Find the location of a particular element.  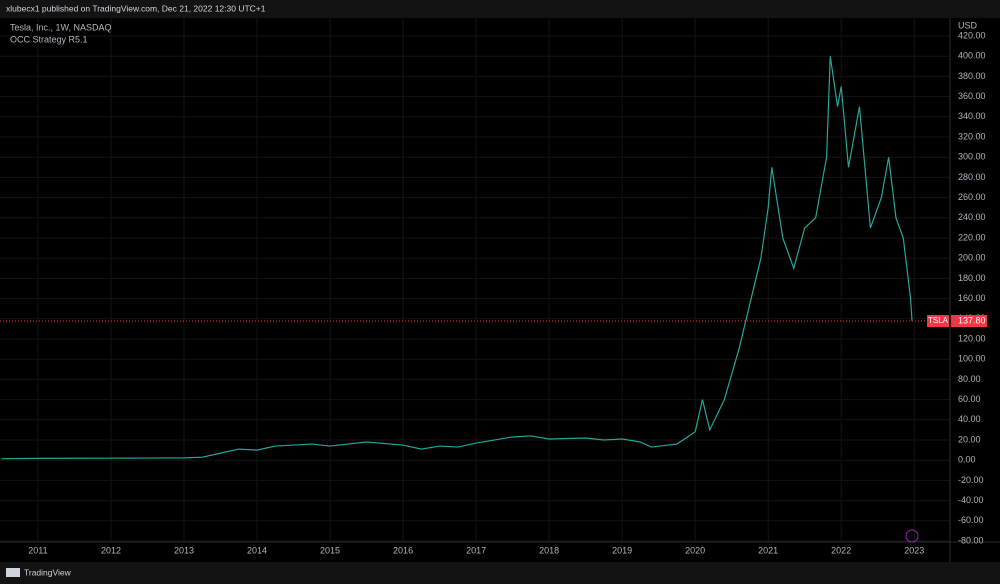

y-tick-label: 420.00 is located at coordinates (972, 35).